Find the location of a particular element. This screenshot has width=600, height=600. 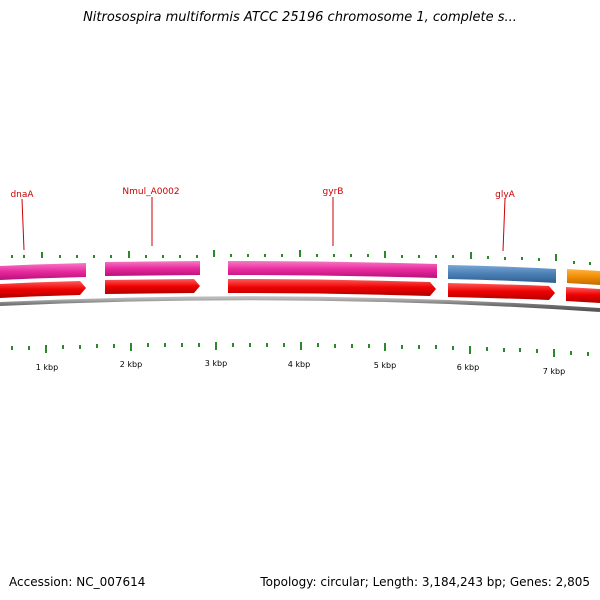

gene-dnaA is located at coordinates (43, 271).